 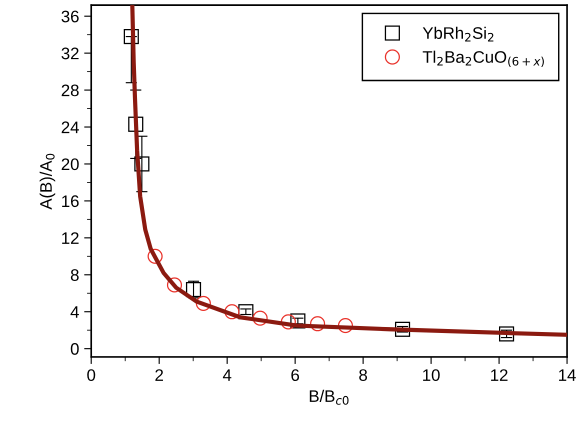 I want to click on y-tick-label: 16, so click(x=70, y=201).